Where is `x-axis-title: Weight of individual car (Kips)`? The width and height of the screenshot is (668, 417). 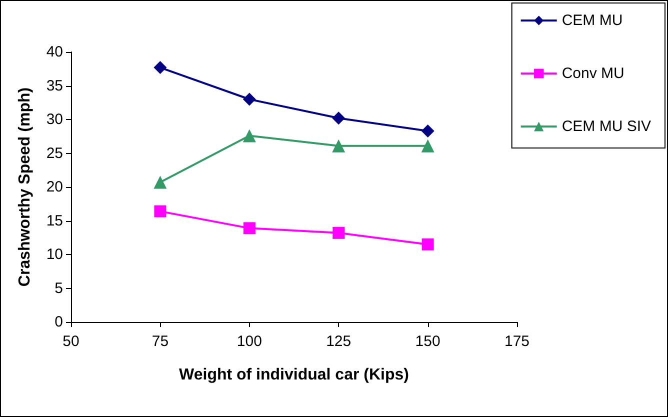
x-axis-title: Weight of individual car (Kips) is located at coordinates (294, 375).